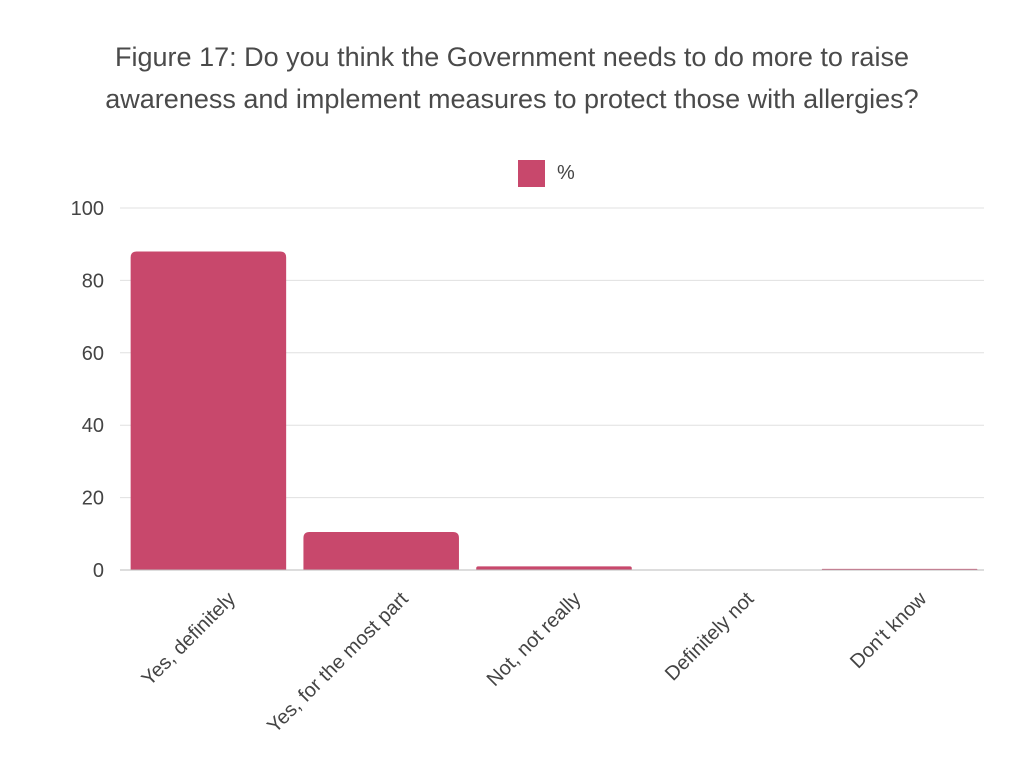 This screenshot has width=1024, height=768. What do you see at coordinates (93, 426) in the screenshot?
I see `y-tick-label-40: 40` at bounding box center [93, 426].